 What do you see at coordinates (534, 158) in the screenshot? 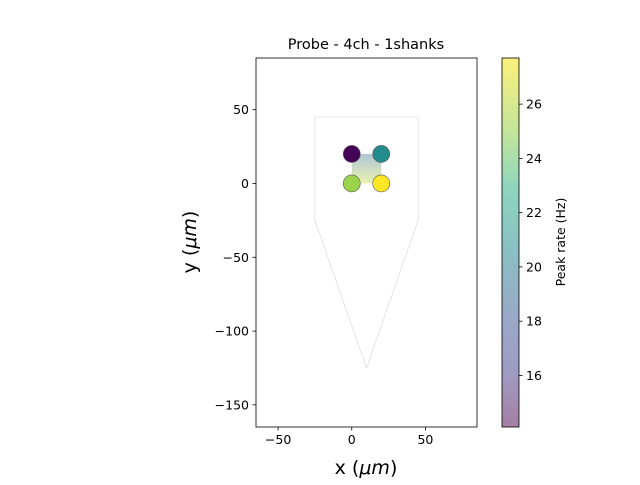
I see `colorbar-tick-label: 24` at bounding box center [534, 158].